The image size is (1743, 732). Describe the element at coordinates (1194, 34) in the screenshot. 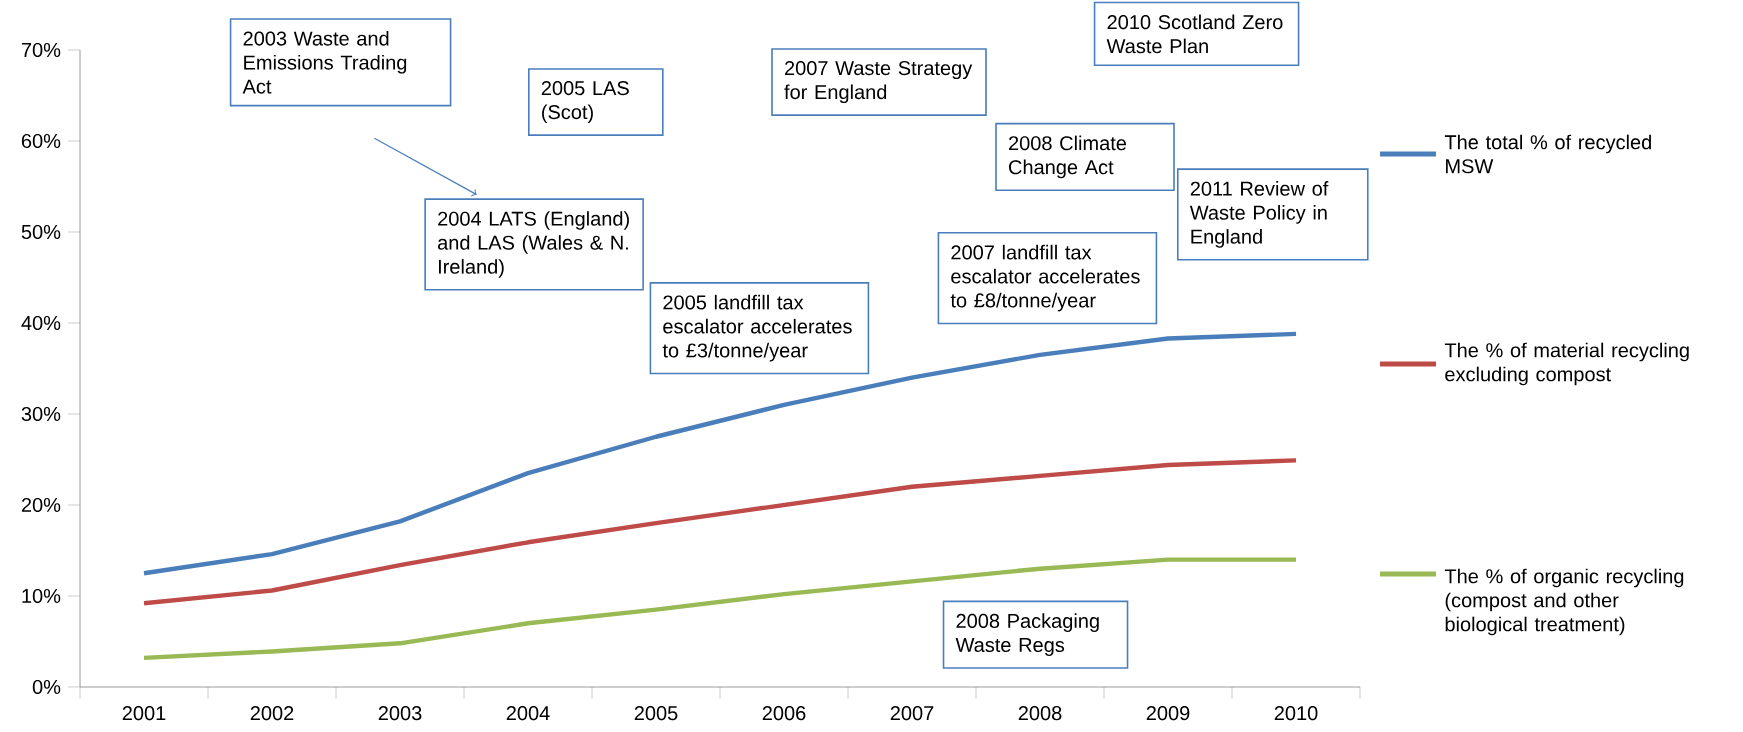

I see `annotation: 2010 Scotland Zero Waste Plan` at that location.